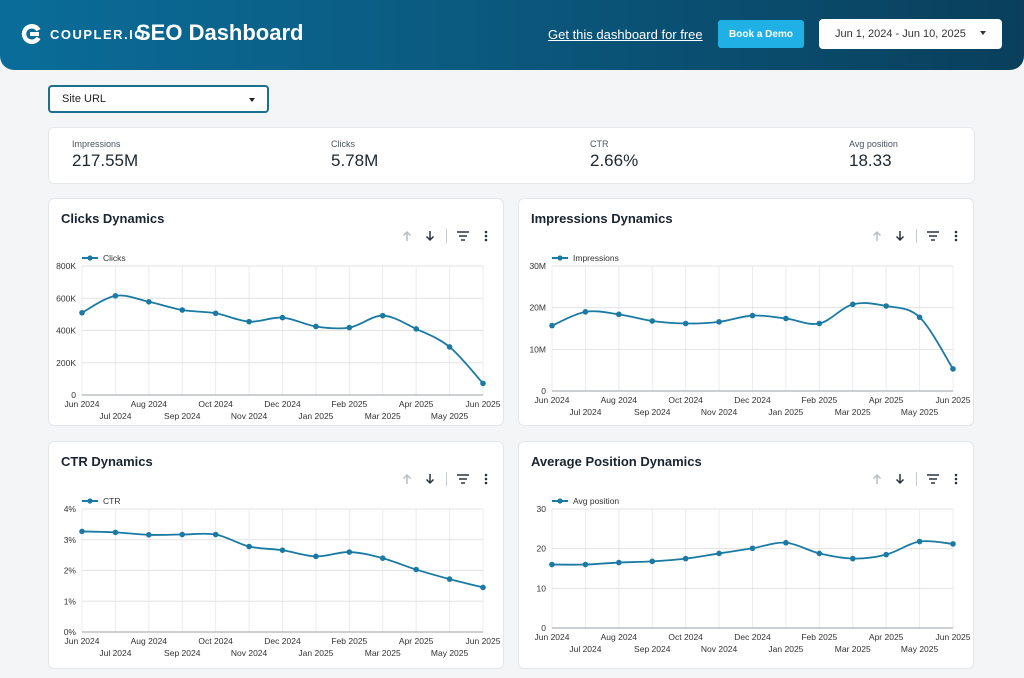 This screenshot has height=678, width=1024. I want to click on coupler-logo: COUPLER.IO, so click(83, 34).